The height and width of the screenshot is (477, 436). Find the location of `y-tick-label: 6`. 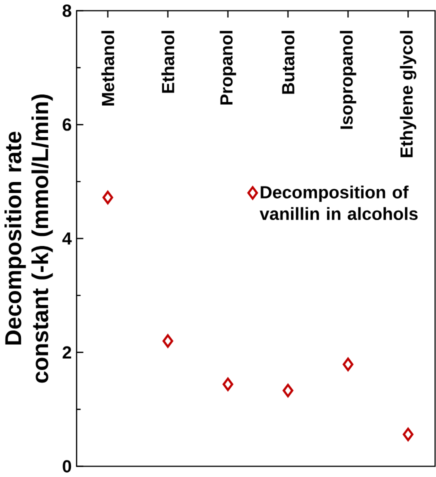

y-tick-label: 6 is located at coordinates (67, 124).